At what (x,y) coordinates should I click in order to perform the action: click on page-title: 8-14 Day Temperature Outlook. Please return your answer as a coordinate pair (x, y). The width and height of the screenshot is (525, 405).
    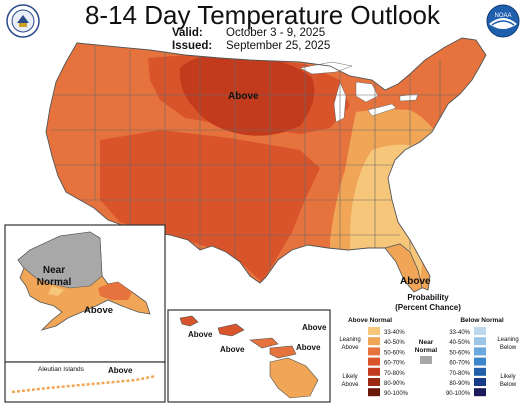
    Looking at the image, I should click on (262, 15).